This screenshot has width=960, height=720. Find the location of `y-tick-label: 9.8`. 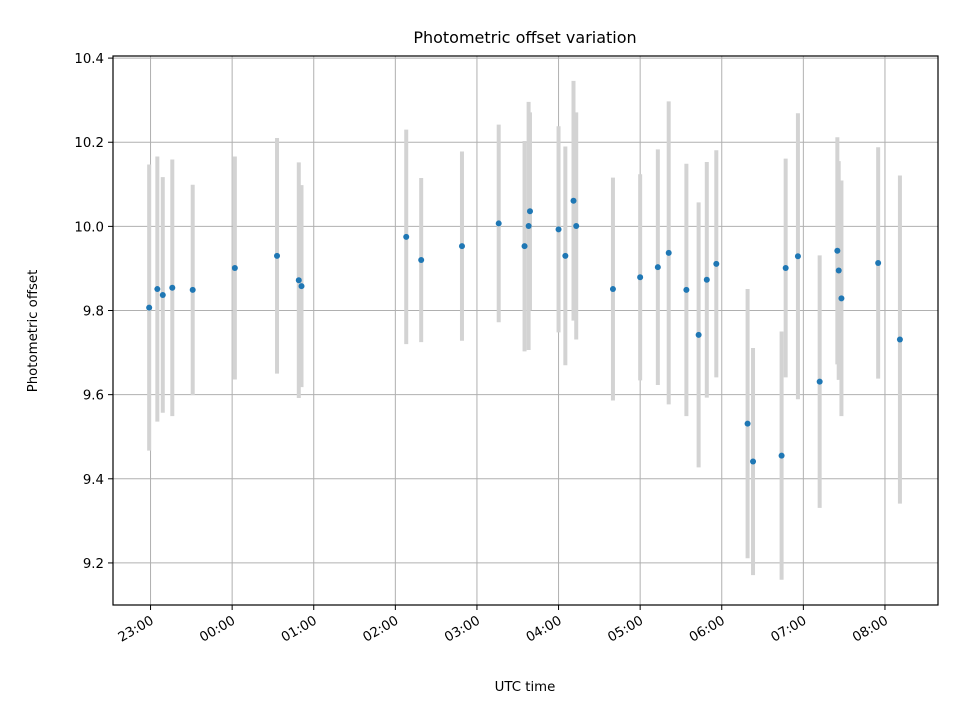

y-tick-label: 9.8 is located at coordinates (93, 312).